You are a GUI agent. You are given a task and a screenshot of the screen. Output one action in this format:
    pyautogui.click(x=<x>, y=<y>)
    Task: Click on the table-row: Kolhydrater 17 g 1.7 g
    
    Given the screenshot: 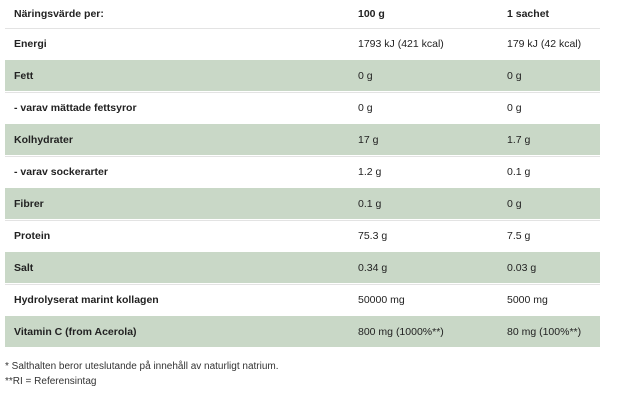 What is the action you would take?
    pyautogui.click(x=302, y=140)
    